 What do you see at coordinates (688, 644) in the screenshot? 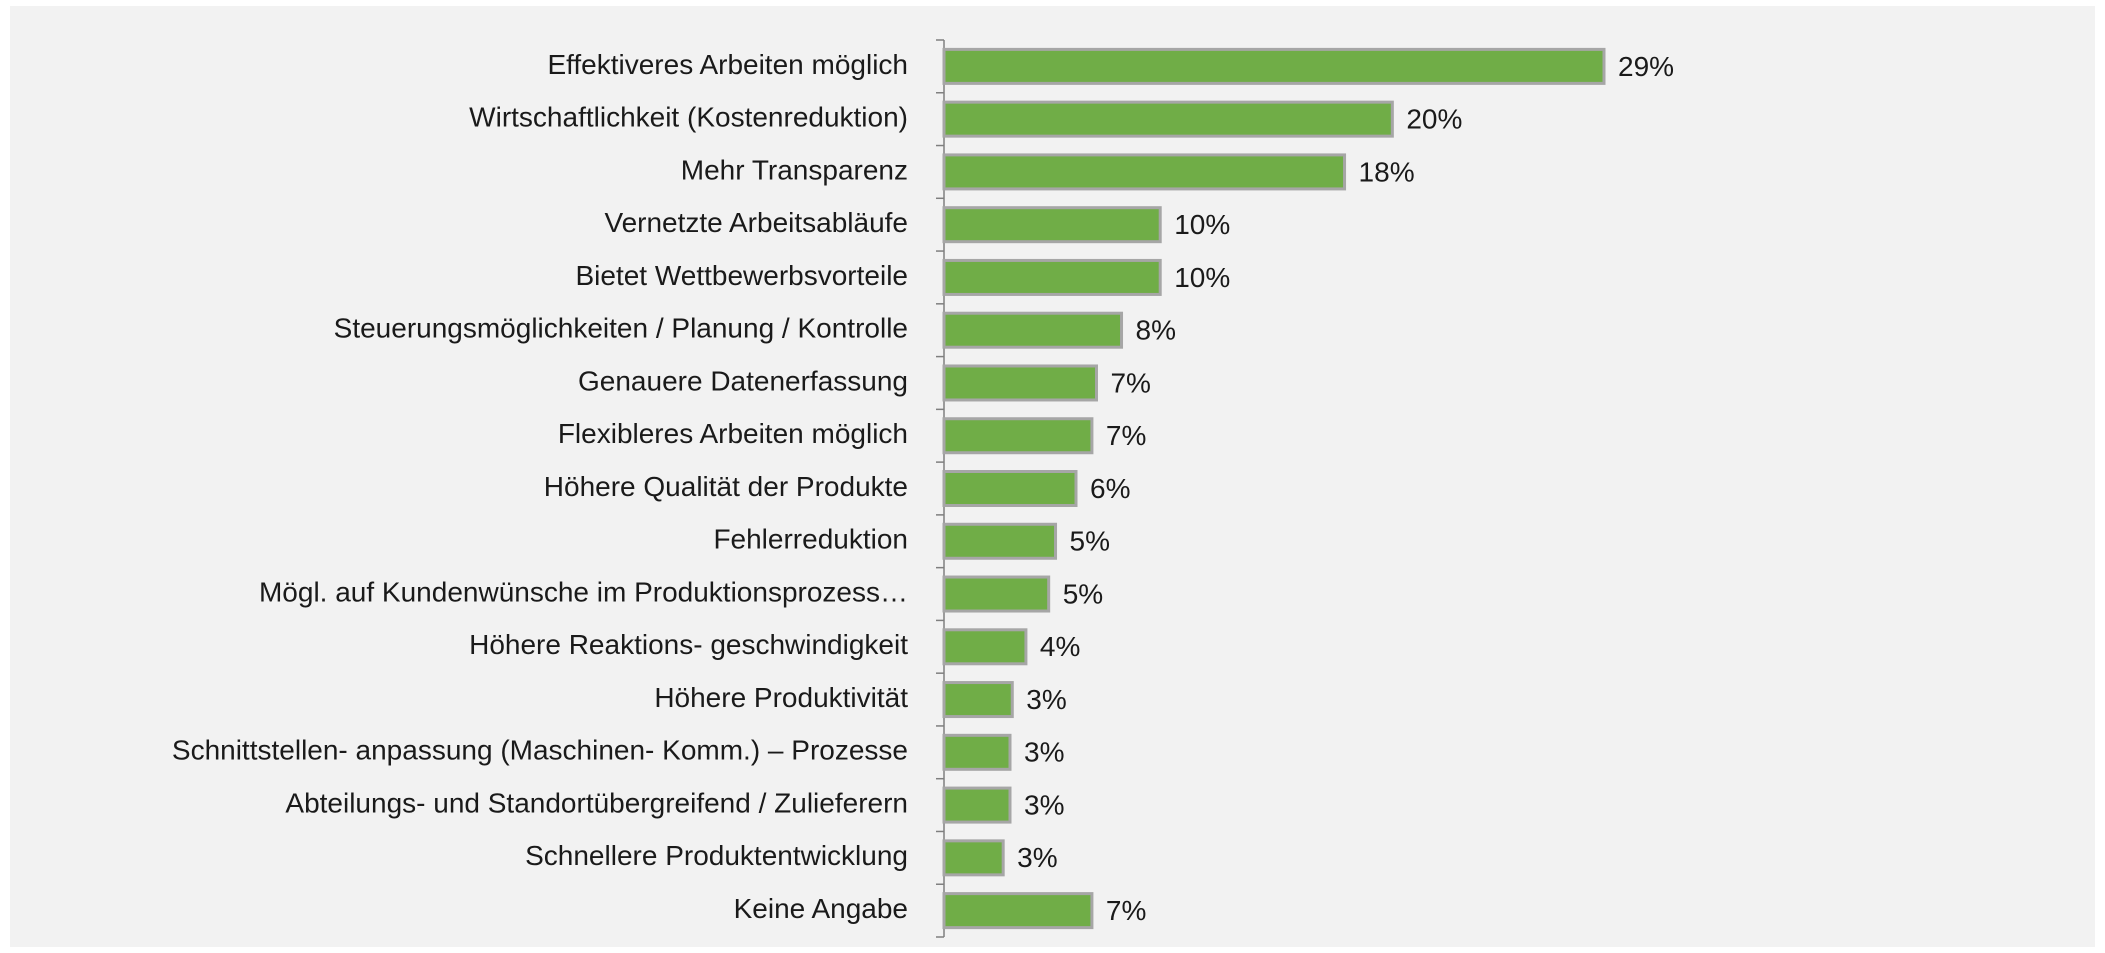
I see `category-label: Höhere Reaktions- geschwindigkeit` at bounding box center [688, 644].